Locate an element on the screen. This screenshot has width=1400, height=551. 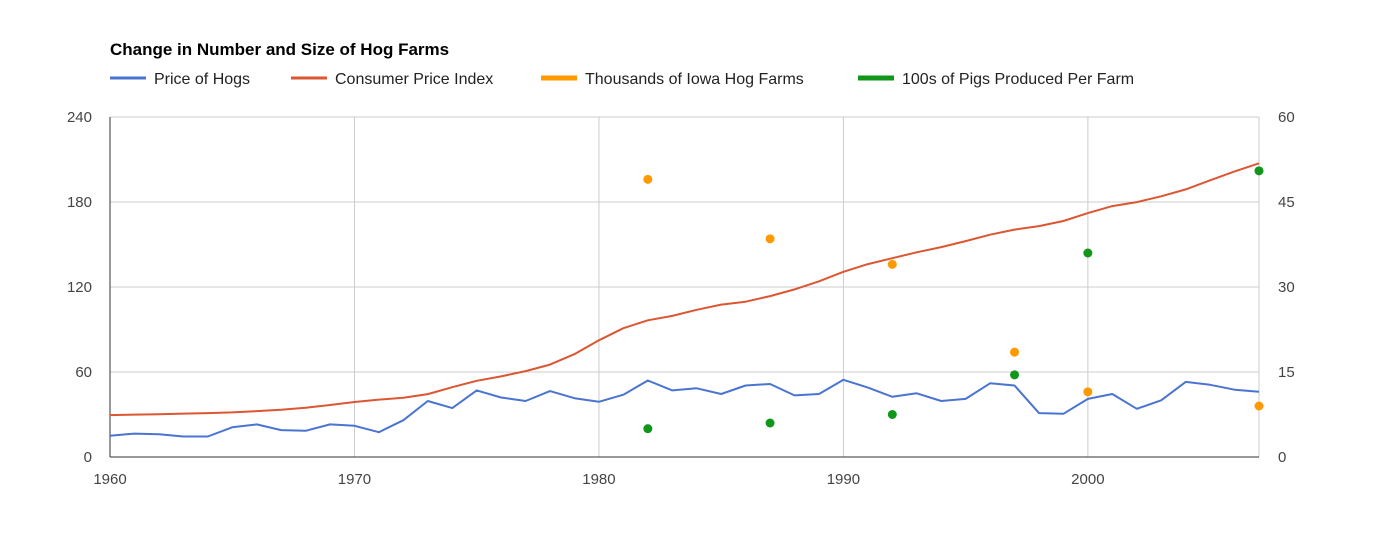
legend-item-pigs-per-farm: 100s of Pigs Produced Per Farm is located at coordinates (996, 79).